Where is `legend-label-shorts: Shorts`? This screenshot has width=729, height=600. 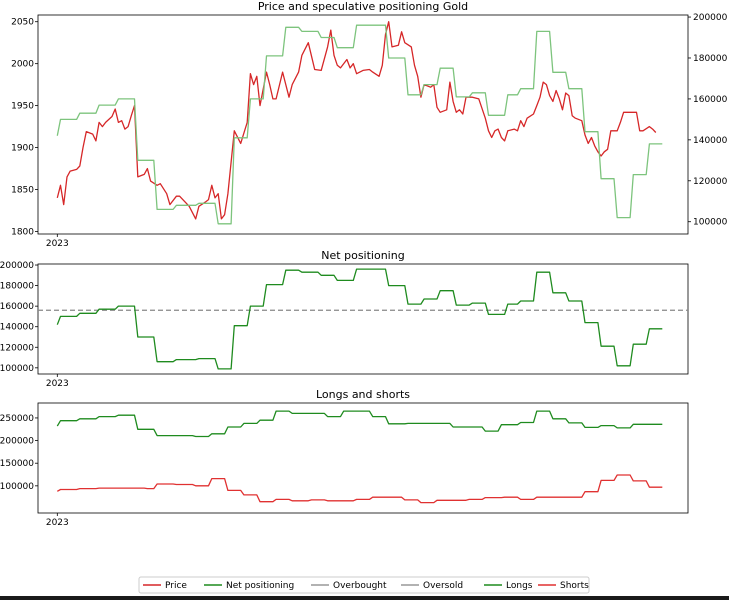
legend-label-shorts: Shorts is located at coordinates (574, 586).